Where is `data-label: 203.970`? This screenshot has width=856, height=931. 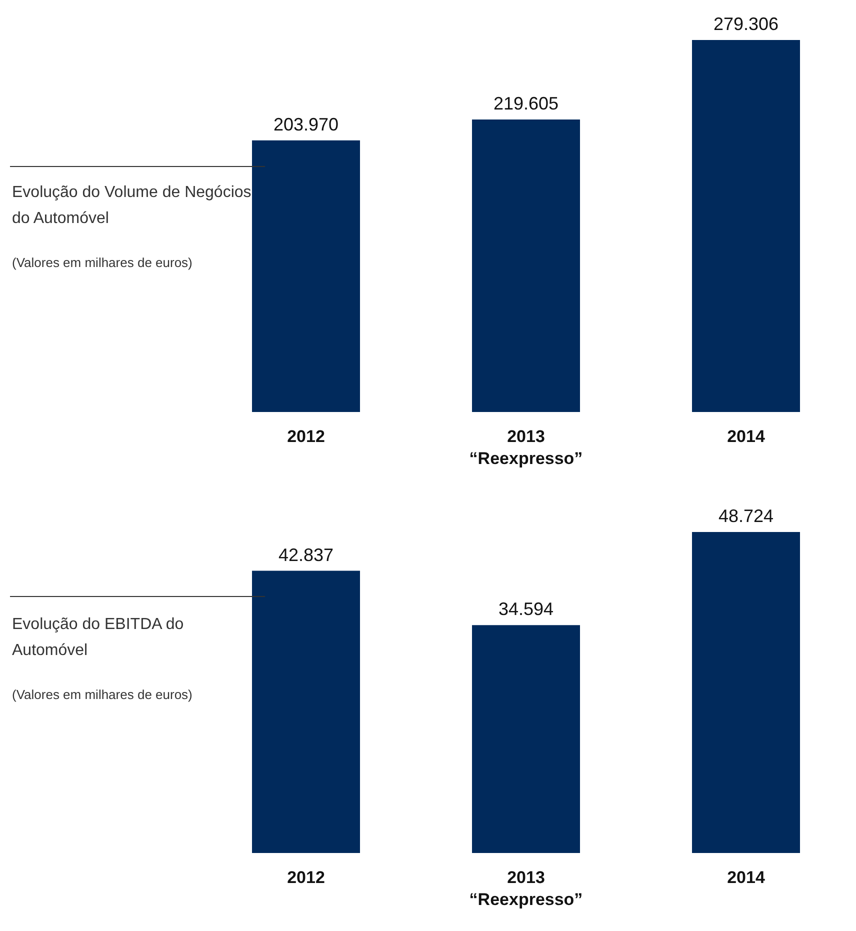 data-label: 203.970 is located at coordinates (306, 124).